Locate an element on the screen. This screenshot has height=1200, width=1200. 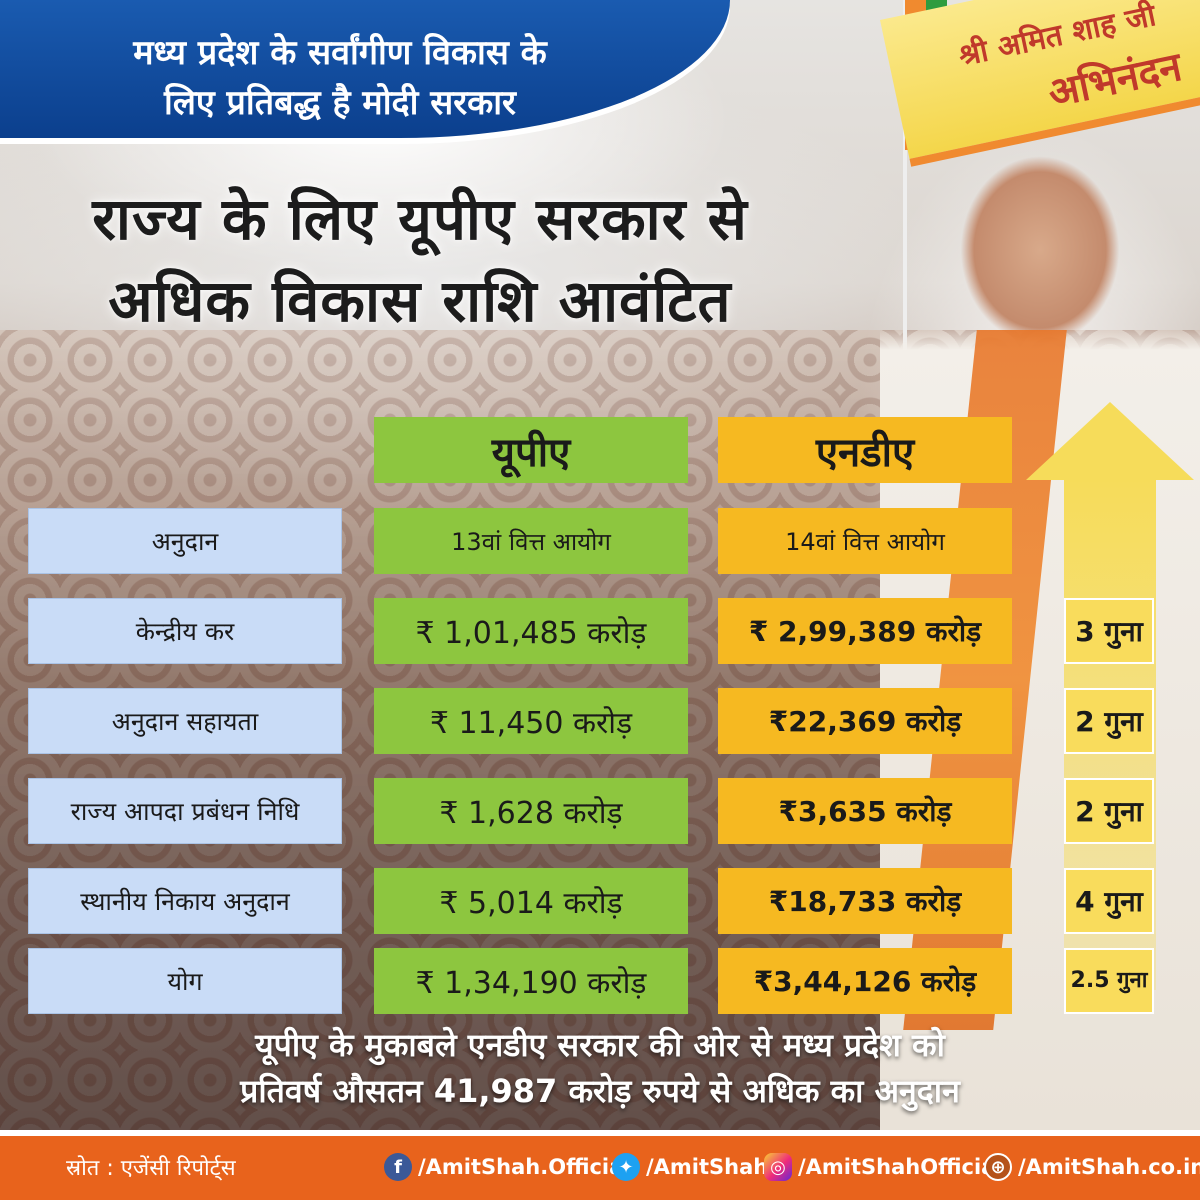
up-arrow-head is located at coordinates (1110, 441).